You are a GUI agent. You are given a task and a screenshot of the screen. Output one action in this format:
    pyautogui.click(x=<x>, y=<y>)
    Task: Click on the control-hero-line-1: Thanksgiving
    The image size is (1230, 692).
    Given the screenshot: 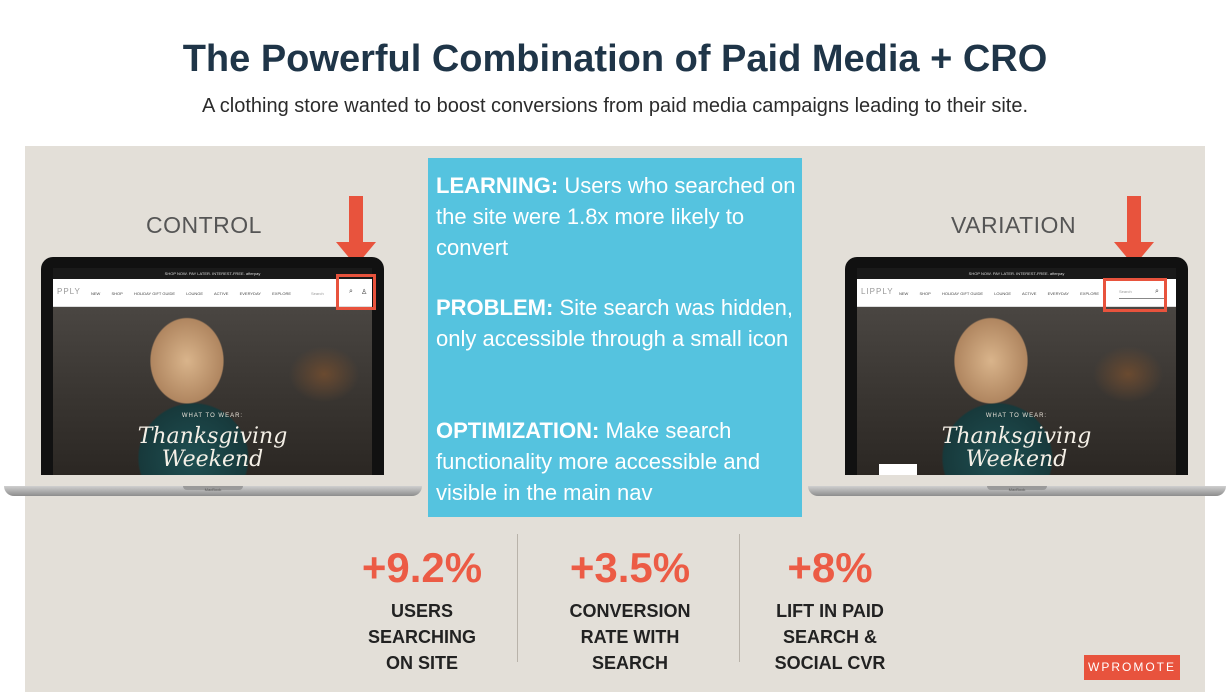 What is the action you would take?
    pyautogui.click(x=212, y=436)
    